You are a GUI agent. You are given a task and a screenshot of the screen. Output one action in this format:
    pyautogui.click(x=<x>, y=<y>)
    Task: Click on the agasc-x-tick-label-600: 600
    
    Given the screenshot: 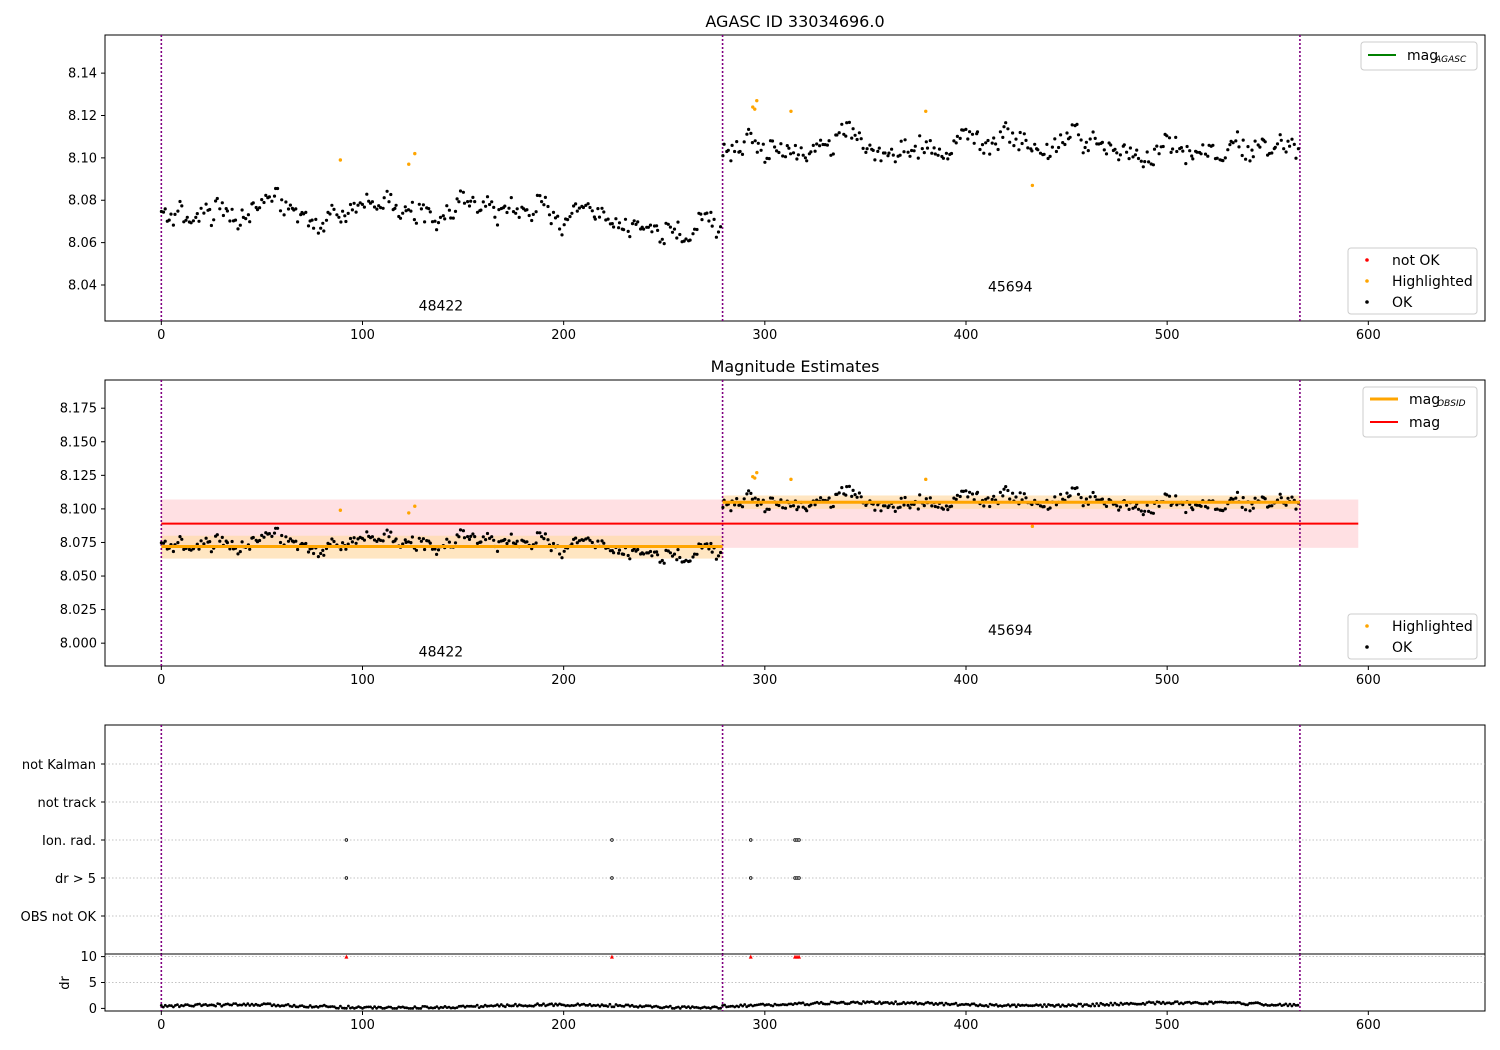 What is the action you would take?
    pyautogui.click(x=1368, y=335)
    